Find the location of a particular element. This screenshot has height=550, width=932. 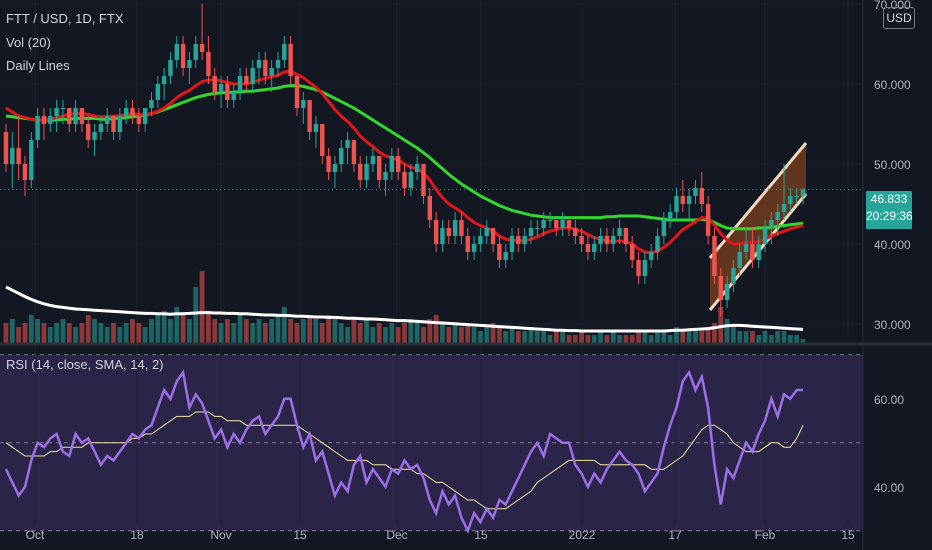

time-axis: Oct 18 Nov 15 Dec 15 2022 17 Feb 15 is located at coordinates (440, 535).